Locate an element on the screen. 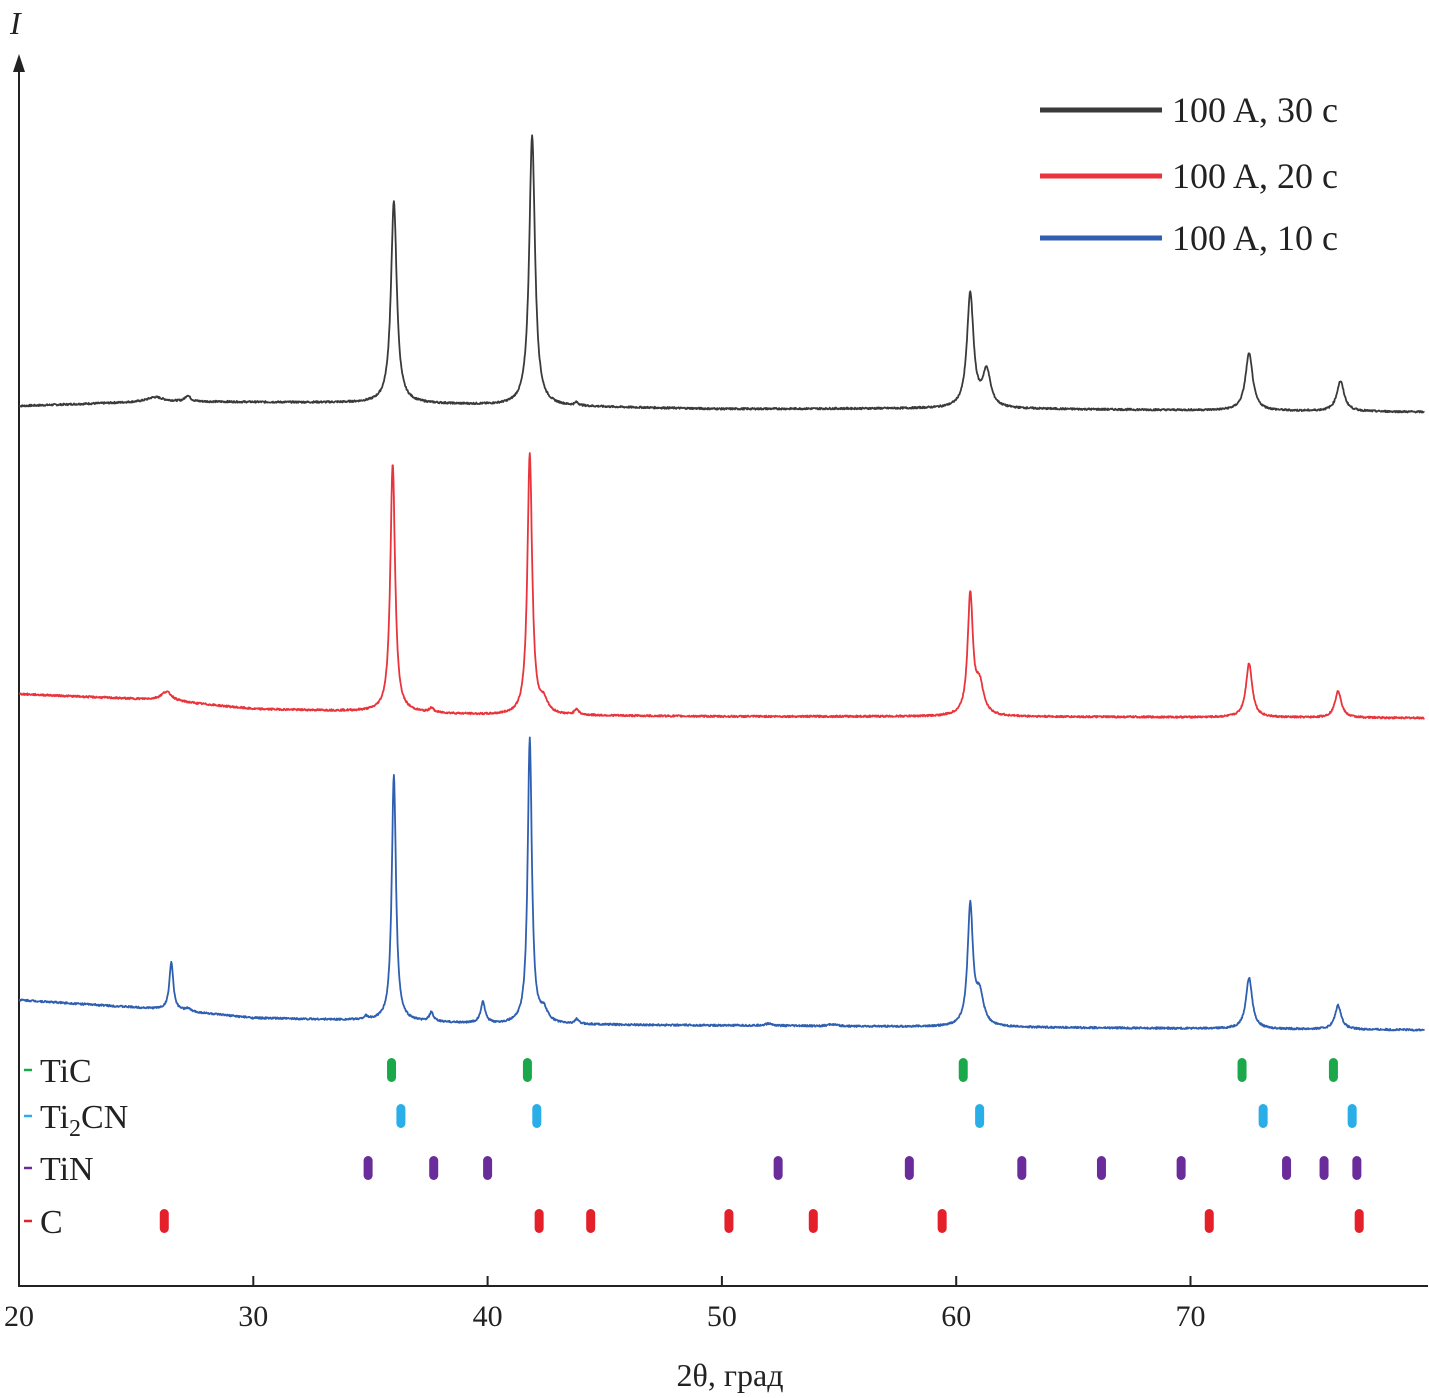 This screenshot has width=1429, height=1398. x-tick-label-20: 20 is located at coordinates (19, 1316).